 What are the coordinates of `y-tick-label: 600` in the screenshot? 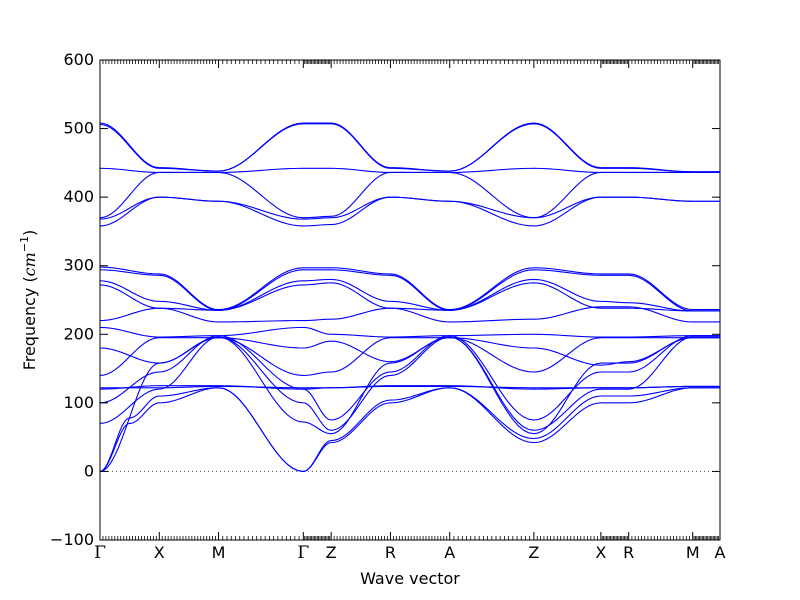 It's located at (78, 59).